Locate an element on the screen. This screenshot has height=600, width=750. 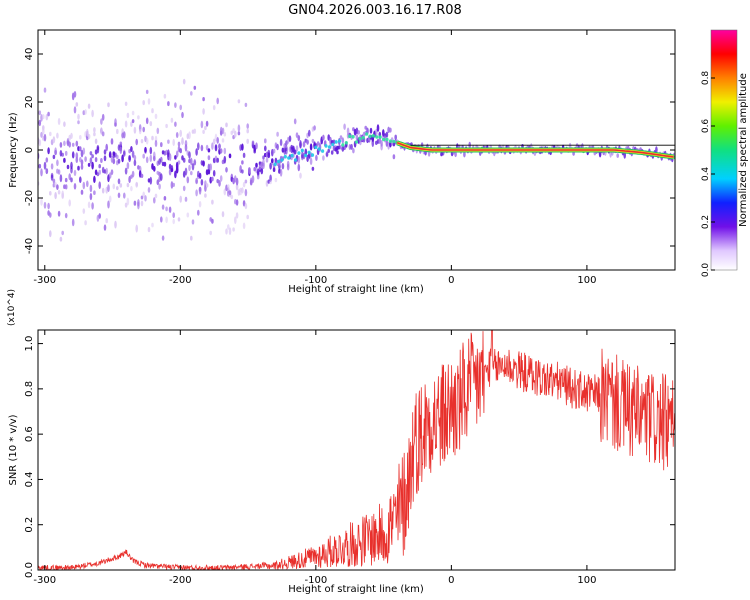
colorbar-tick-label: 0.6 is located at coordinates (706, 126).